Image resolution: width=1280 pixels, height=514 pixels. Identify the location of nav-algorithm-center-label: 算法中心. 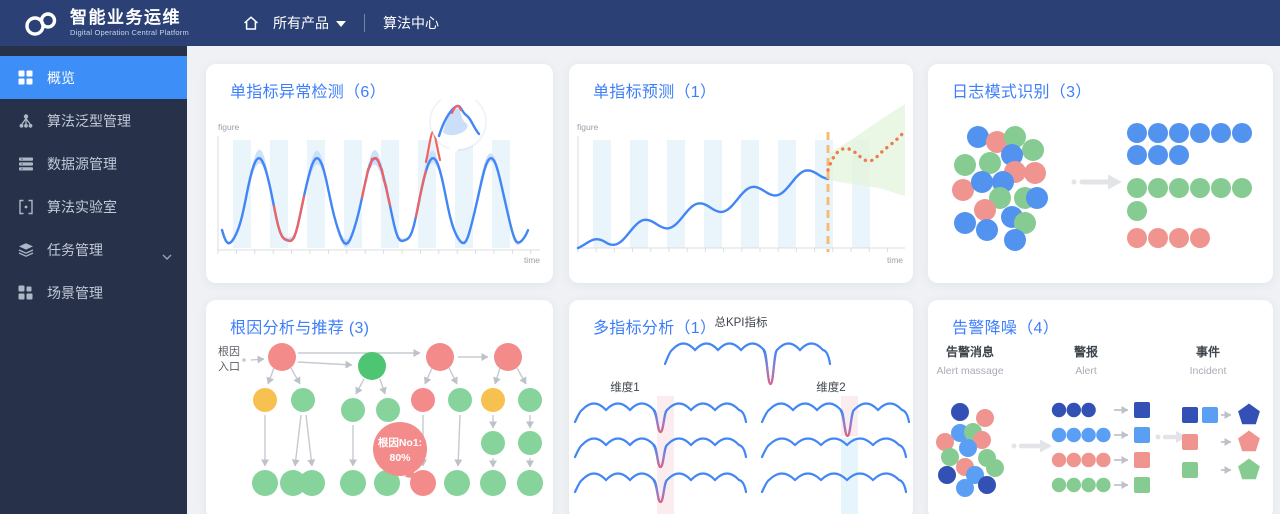
(411, 23).